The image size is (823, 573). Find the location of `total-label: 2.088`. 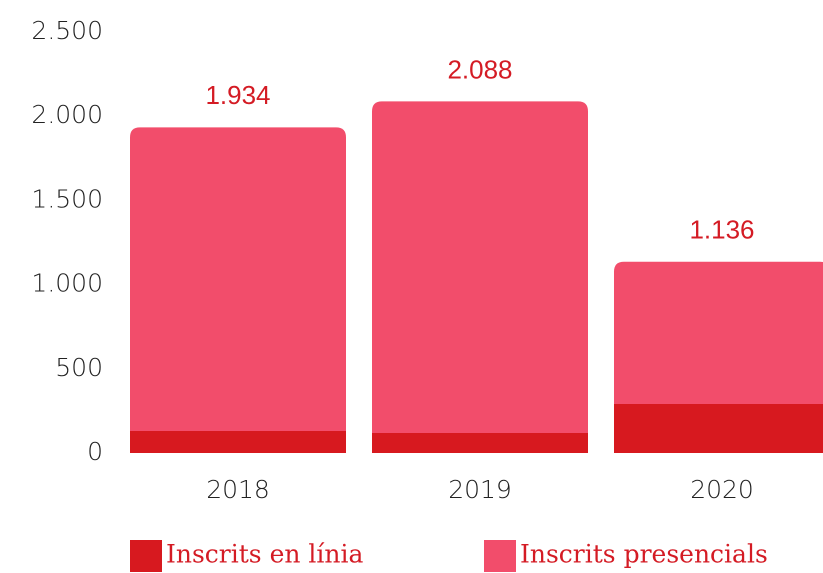

total-label: 2.088 is located at coordinates (479, 69).